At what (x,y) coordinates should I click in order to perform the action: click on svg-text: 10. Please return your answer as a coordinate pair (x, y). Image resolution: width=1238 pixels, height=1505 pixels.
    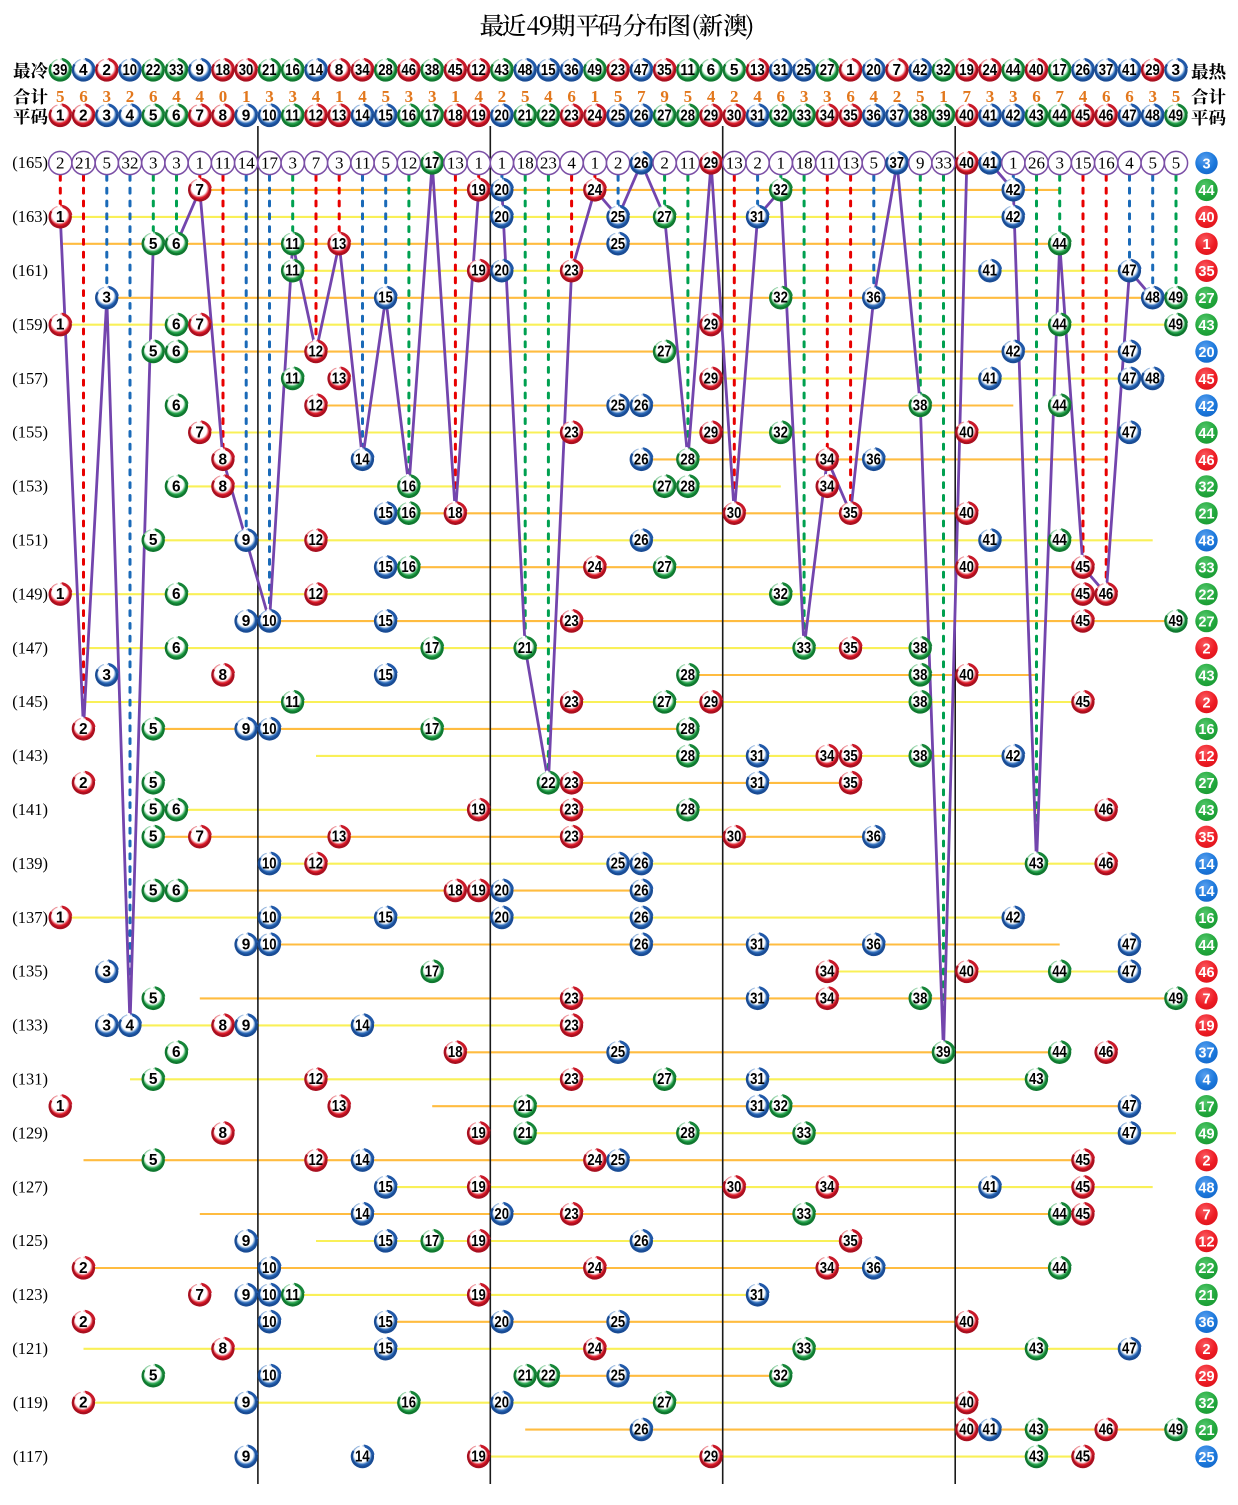
    Looking at the image, I should click on (269, 864).